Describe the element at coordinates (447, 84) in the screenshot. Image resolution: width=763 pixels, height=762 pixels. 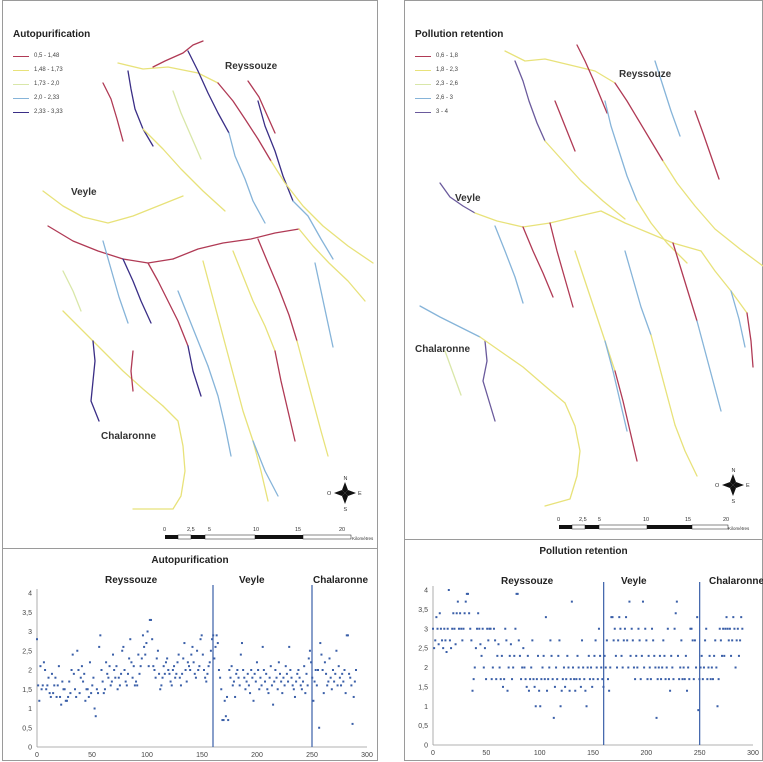
I see `legend-label: 2,3 - 2,6` at that location.